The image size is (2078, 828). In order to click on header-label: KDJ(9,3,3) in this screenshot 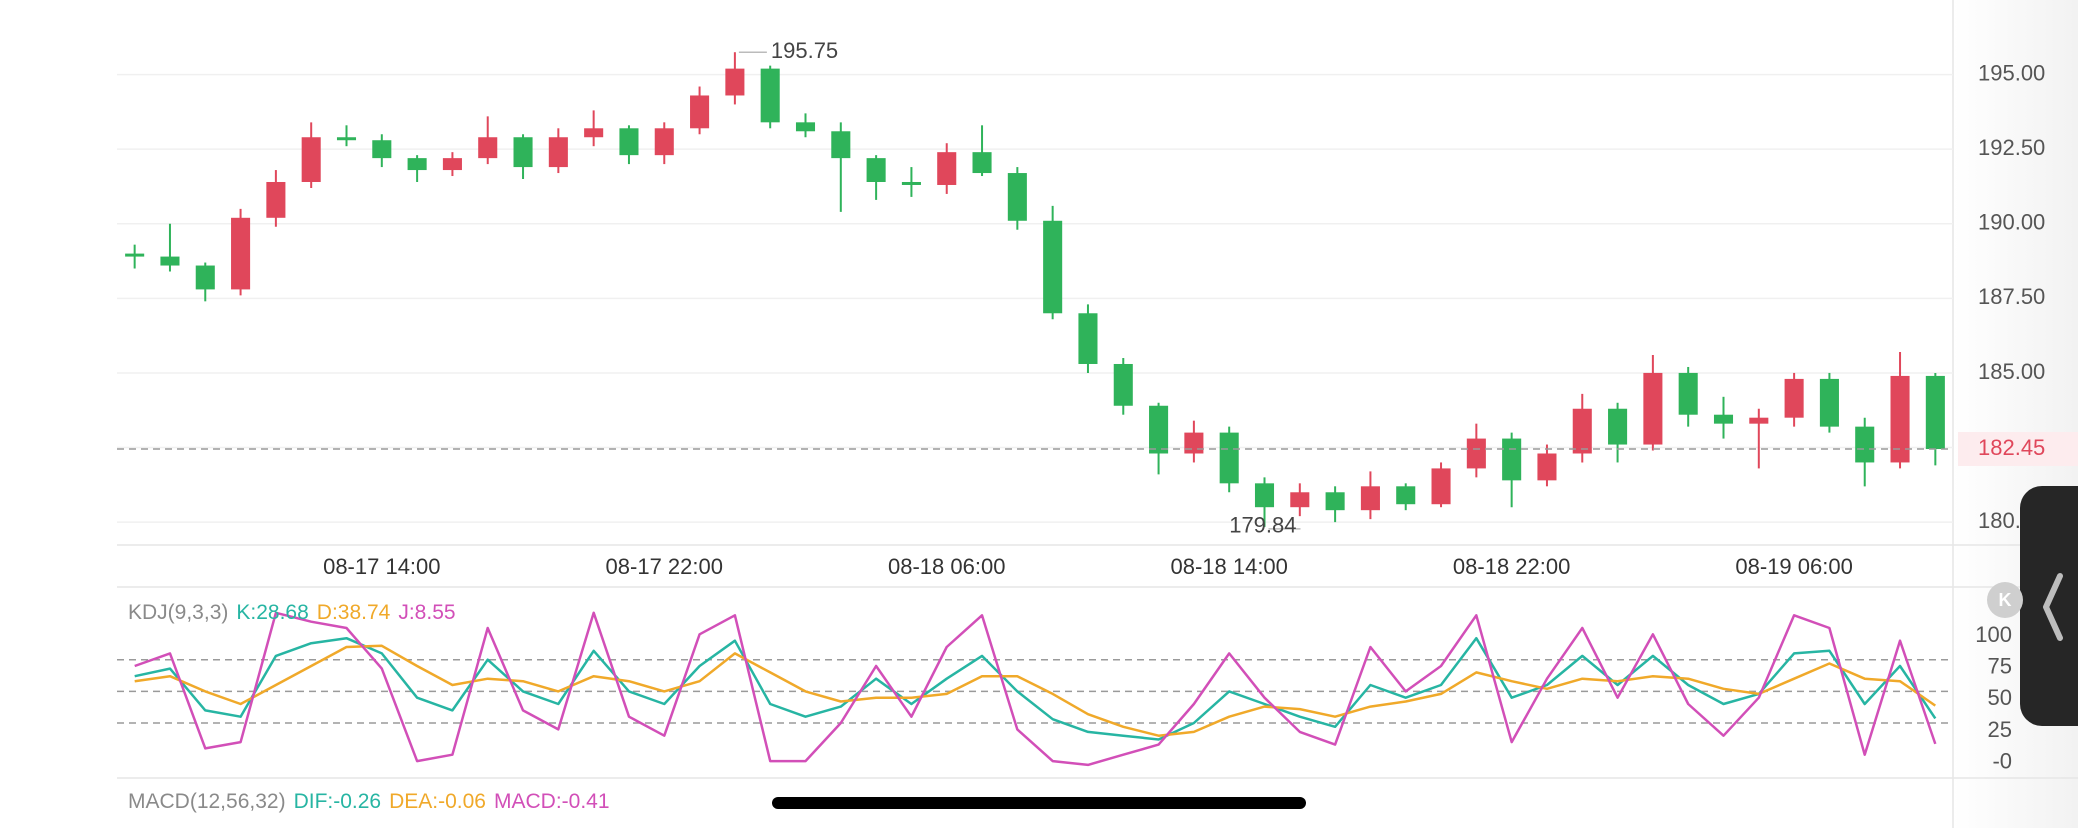, I will do `click(178, 612)`.